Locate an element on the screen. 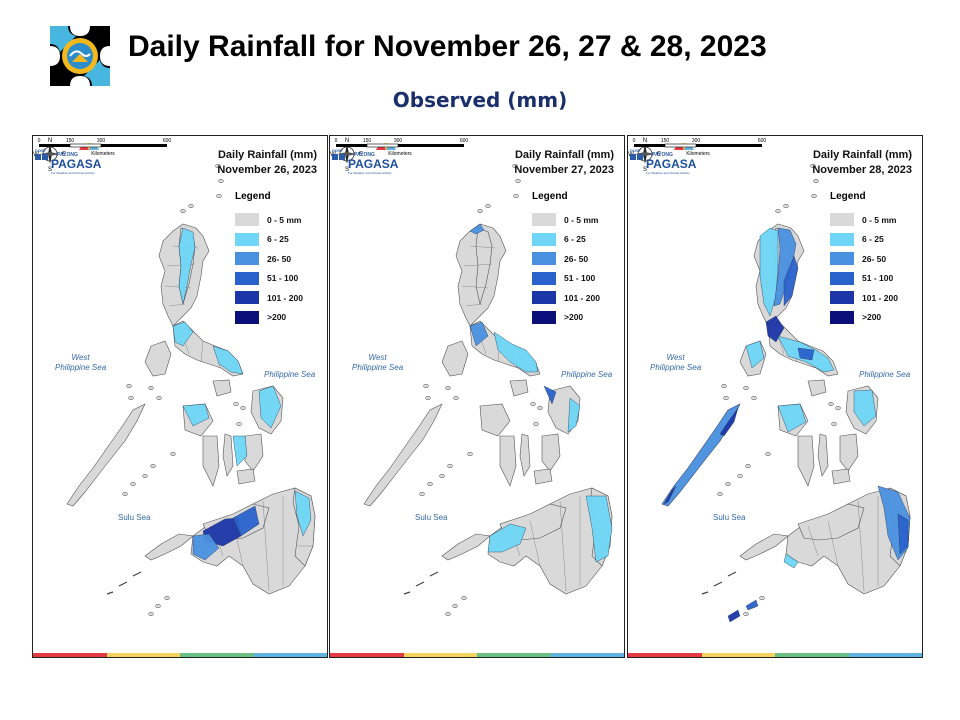 The height and width of the screenshot is (720, 960). sulu-archipelago is located at coordinates (421, 583).